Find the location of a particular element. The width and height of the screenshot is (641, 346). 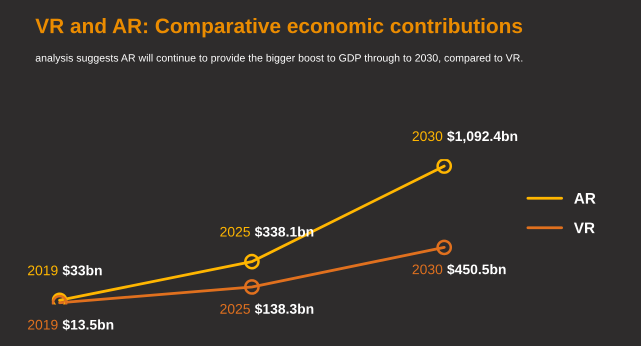

category-label: 2019 is located at coordinates (43, 325).